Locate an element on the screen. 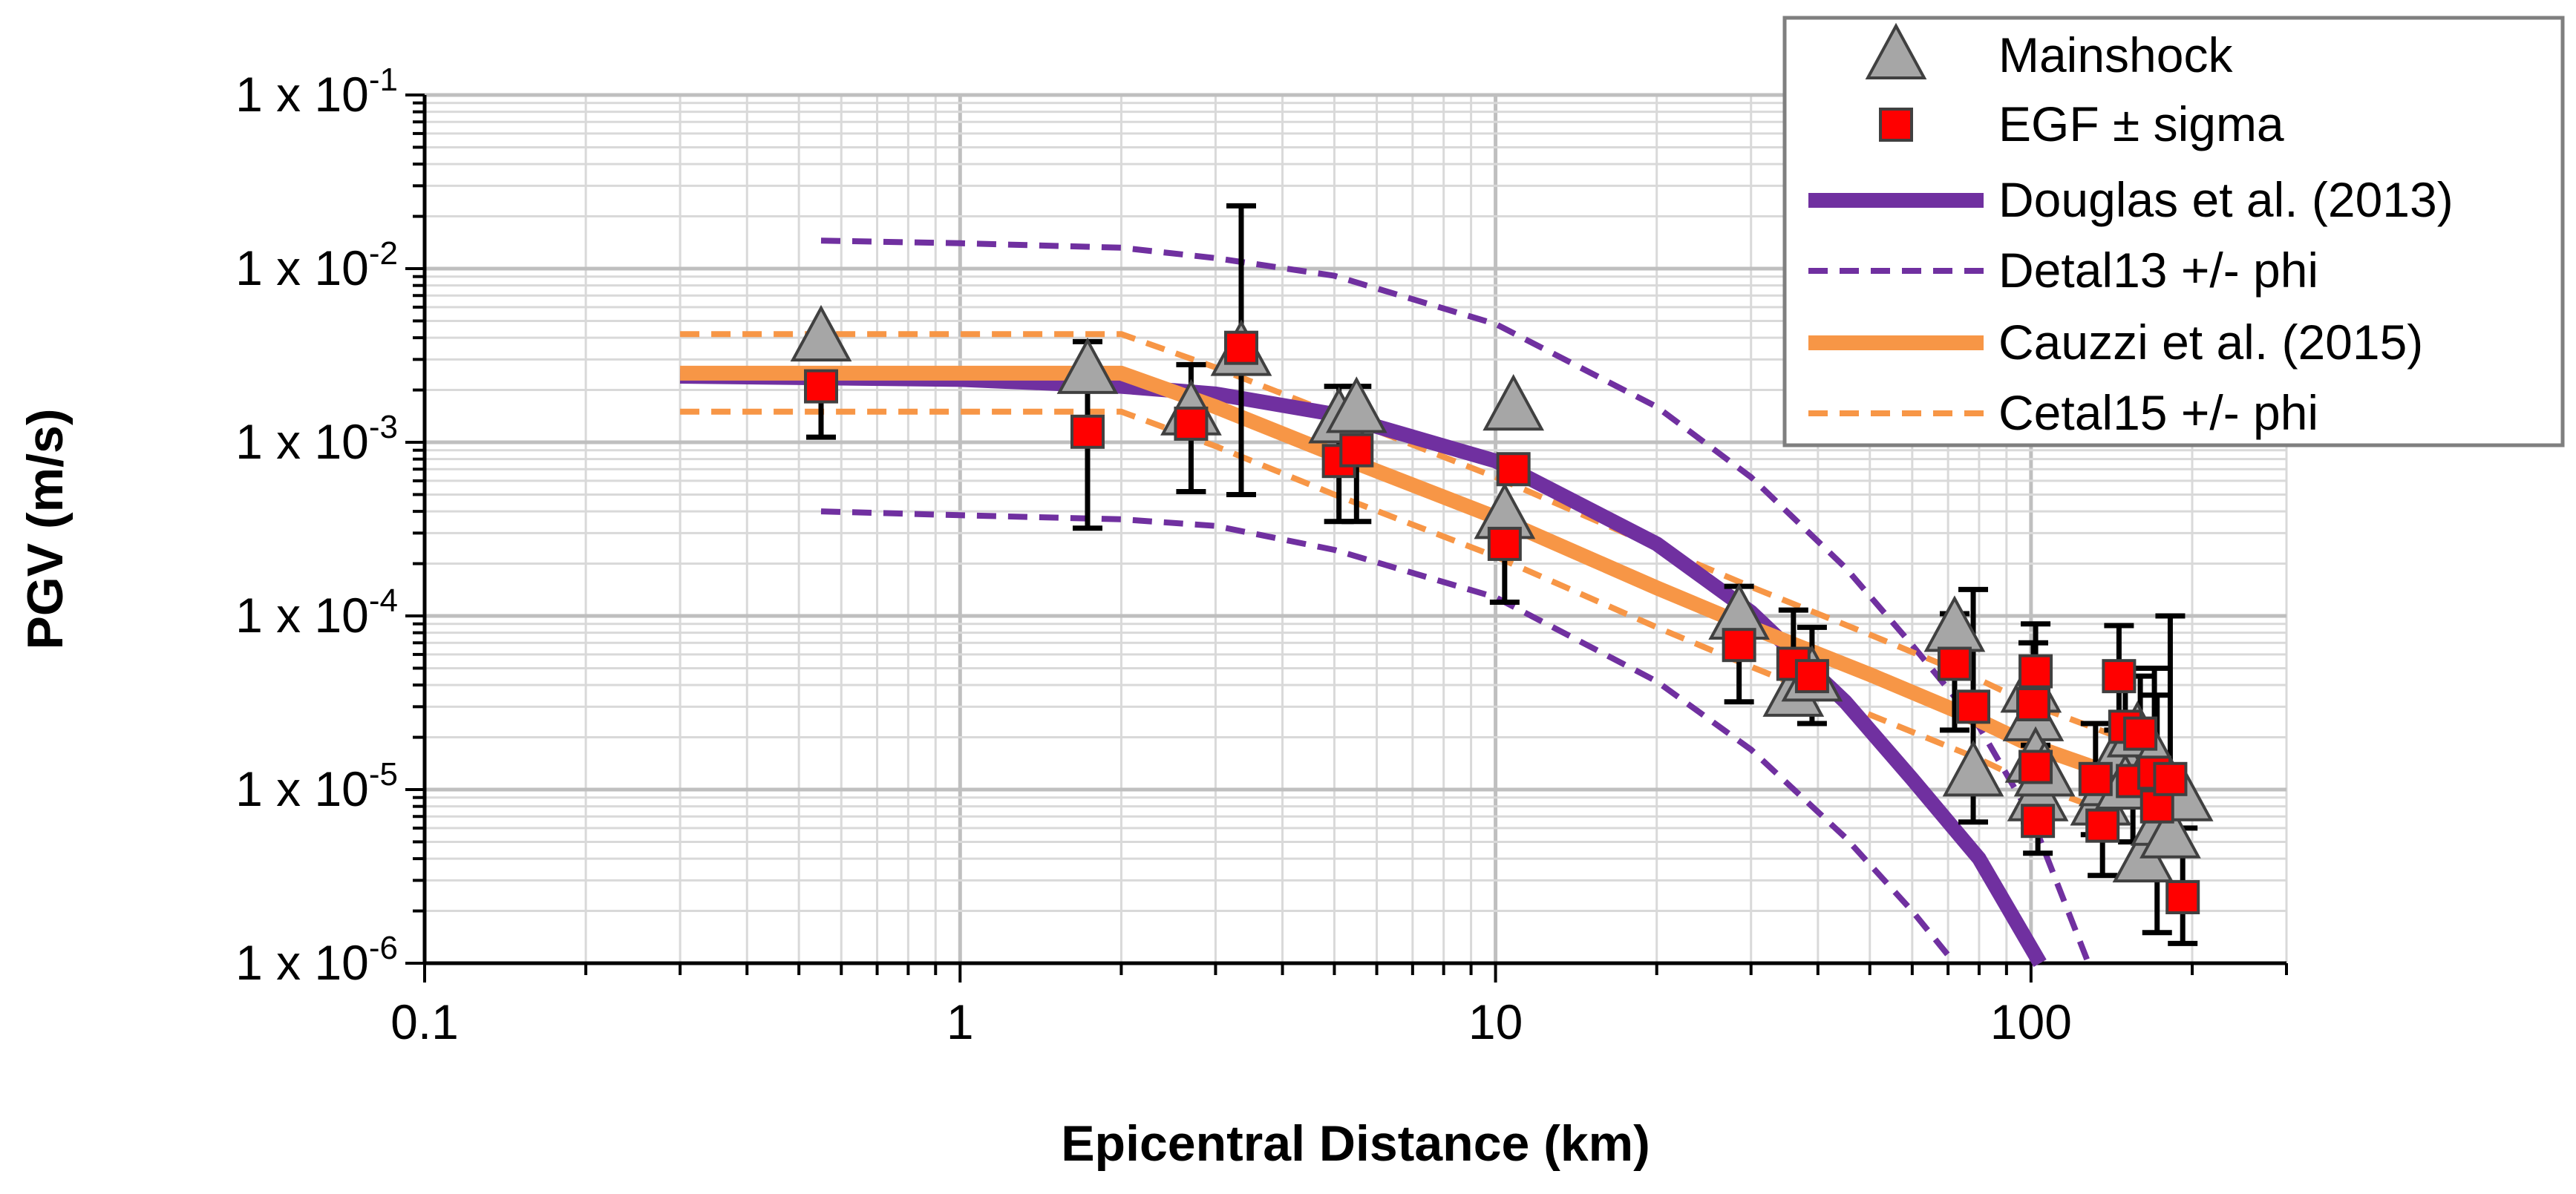  x-tick-labels: 0.1 1 10 100 is located at coordinates (1231, 1021).